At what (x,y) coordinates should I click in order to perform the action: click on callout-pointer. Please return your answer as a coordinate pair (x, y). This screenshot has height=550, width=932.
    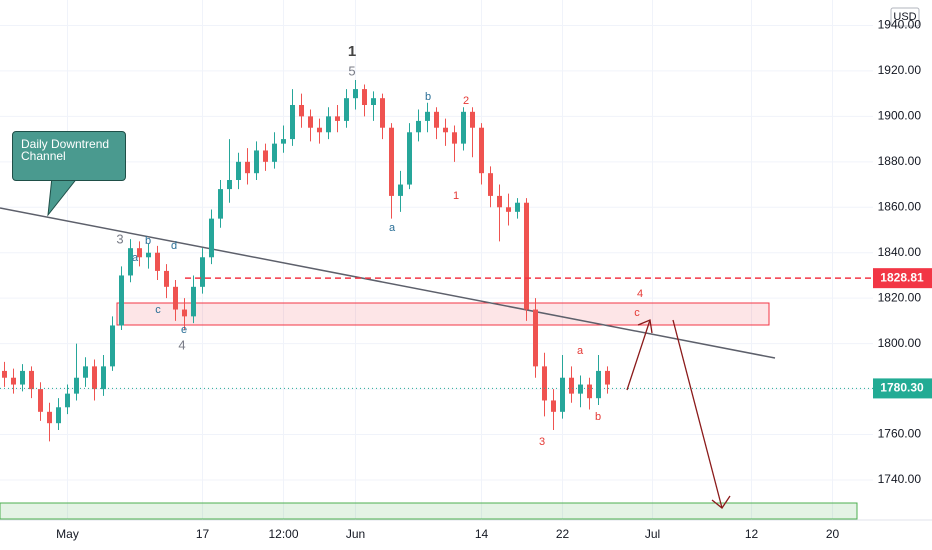
    Looking at the image, I should click on (63, 196).